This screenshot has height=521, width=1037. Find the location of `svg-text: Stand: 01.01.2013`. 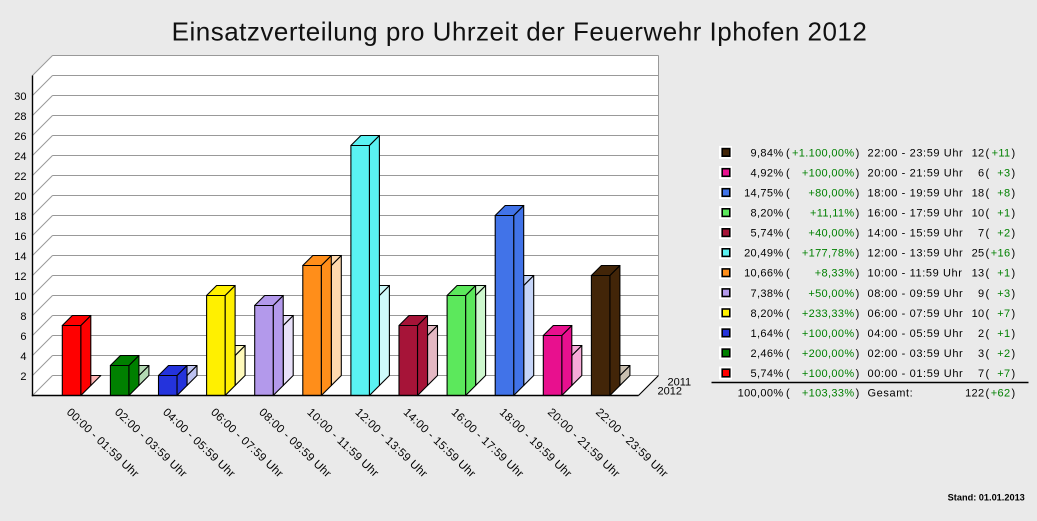

svg-text: Stand: 01.01.2013 is located at coordinates (986, 497).